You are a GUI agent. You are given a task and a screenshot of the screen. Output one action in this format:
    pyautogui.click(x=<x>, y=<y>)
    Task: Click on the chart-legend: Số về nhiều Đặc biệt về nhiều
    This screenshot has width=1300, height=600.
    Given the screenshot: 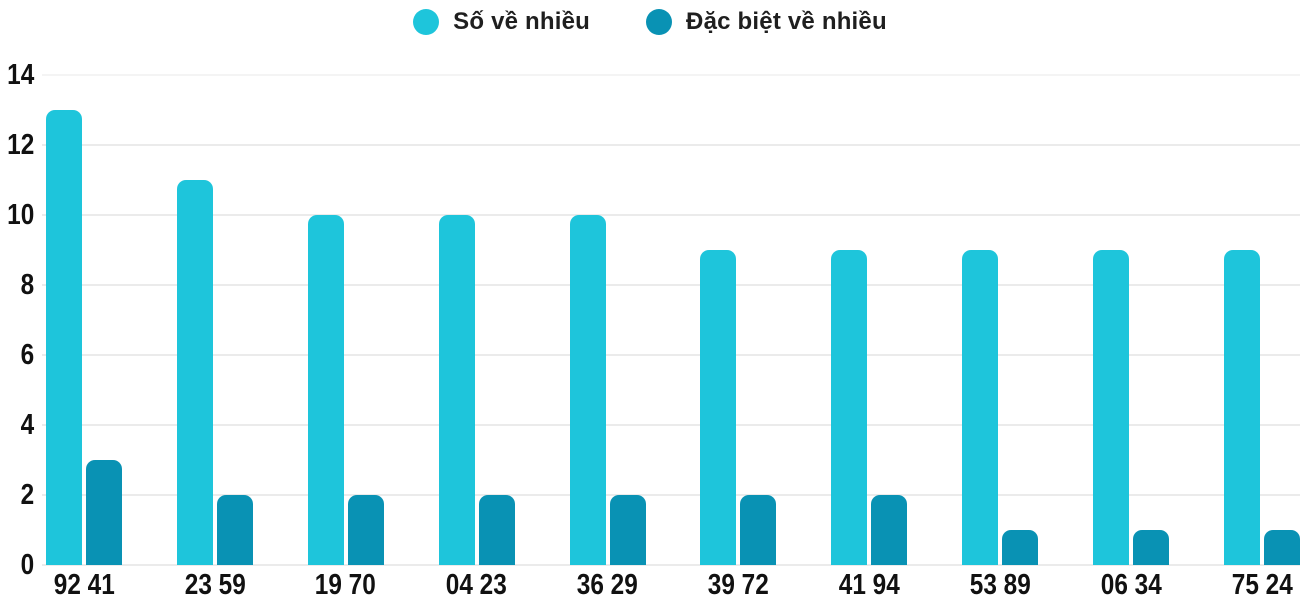 What is the action you would take?
    pyautogui.click(x=650, y=22)
    